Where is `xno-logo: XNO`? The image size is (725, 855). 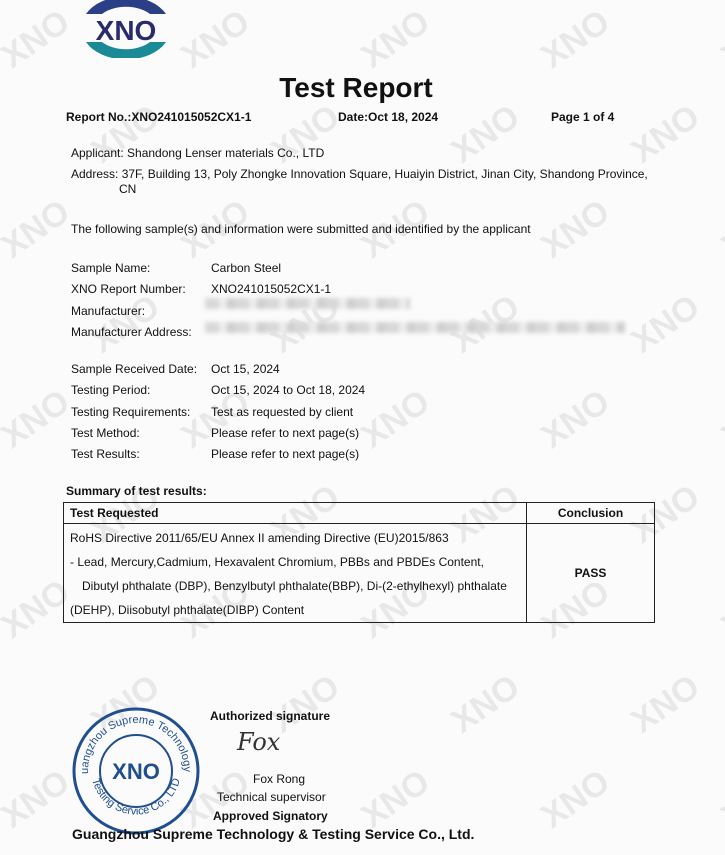 xno-logo: XNO is located at coordinates (126, 29).